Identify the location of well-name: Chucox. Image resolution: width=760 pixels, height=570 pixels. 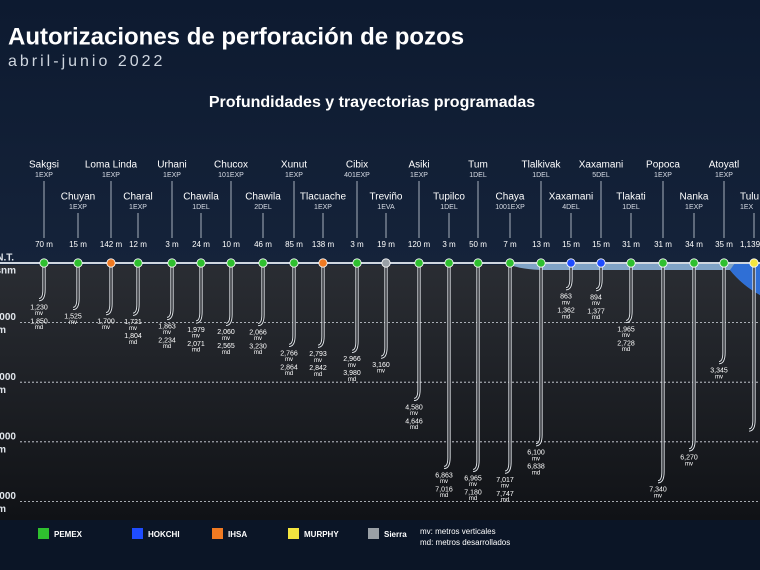
(231, 165).